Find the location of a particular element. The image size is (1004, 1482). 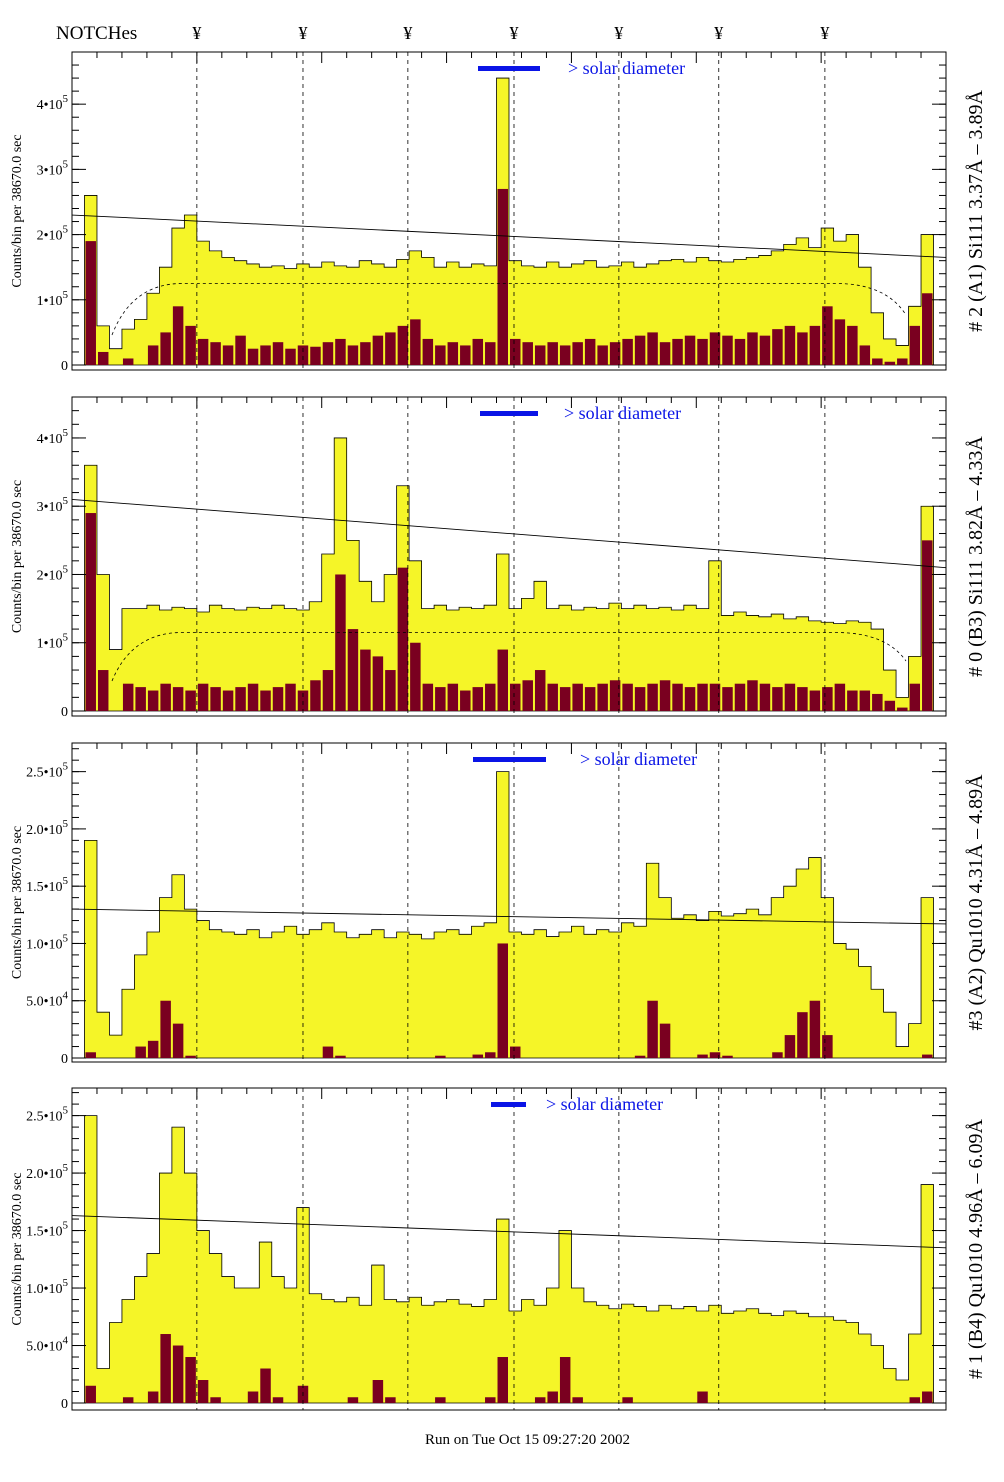

ytick-label-5: 2.5•105 is located at coordinates (47, 1115).